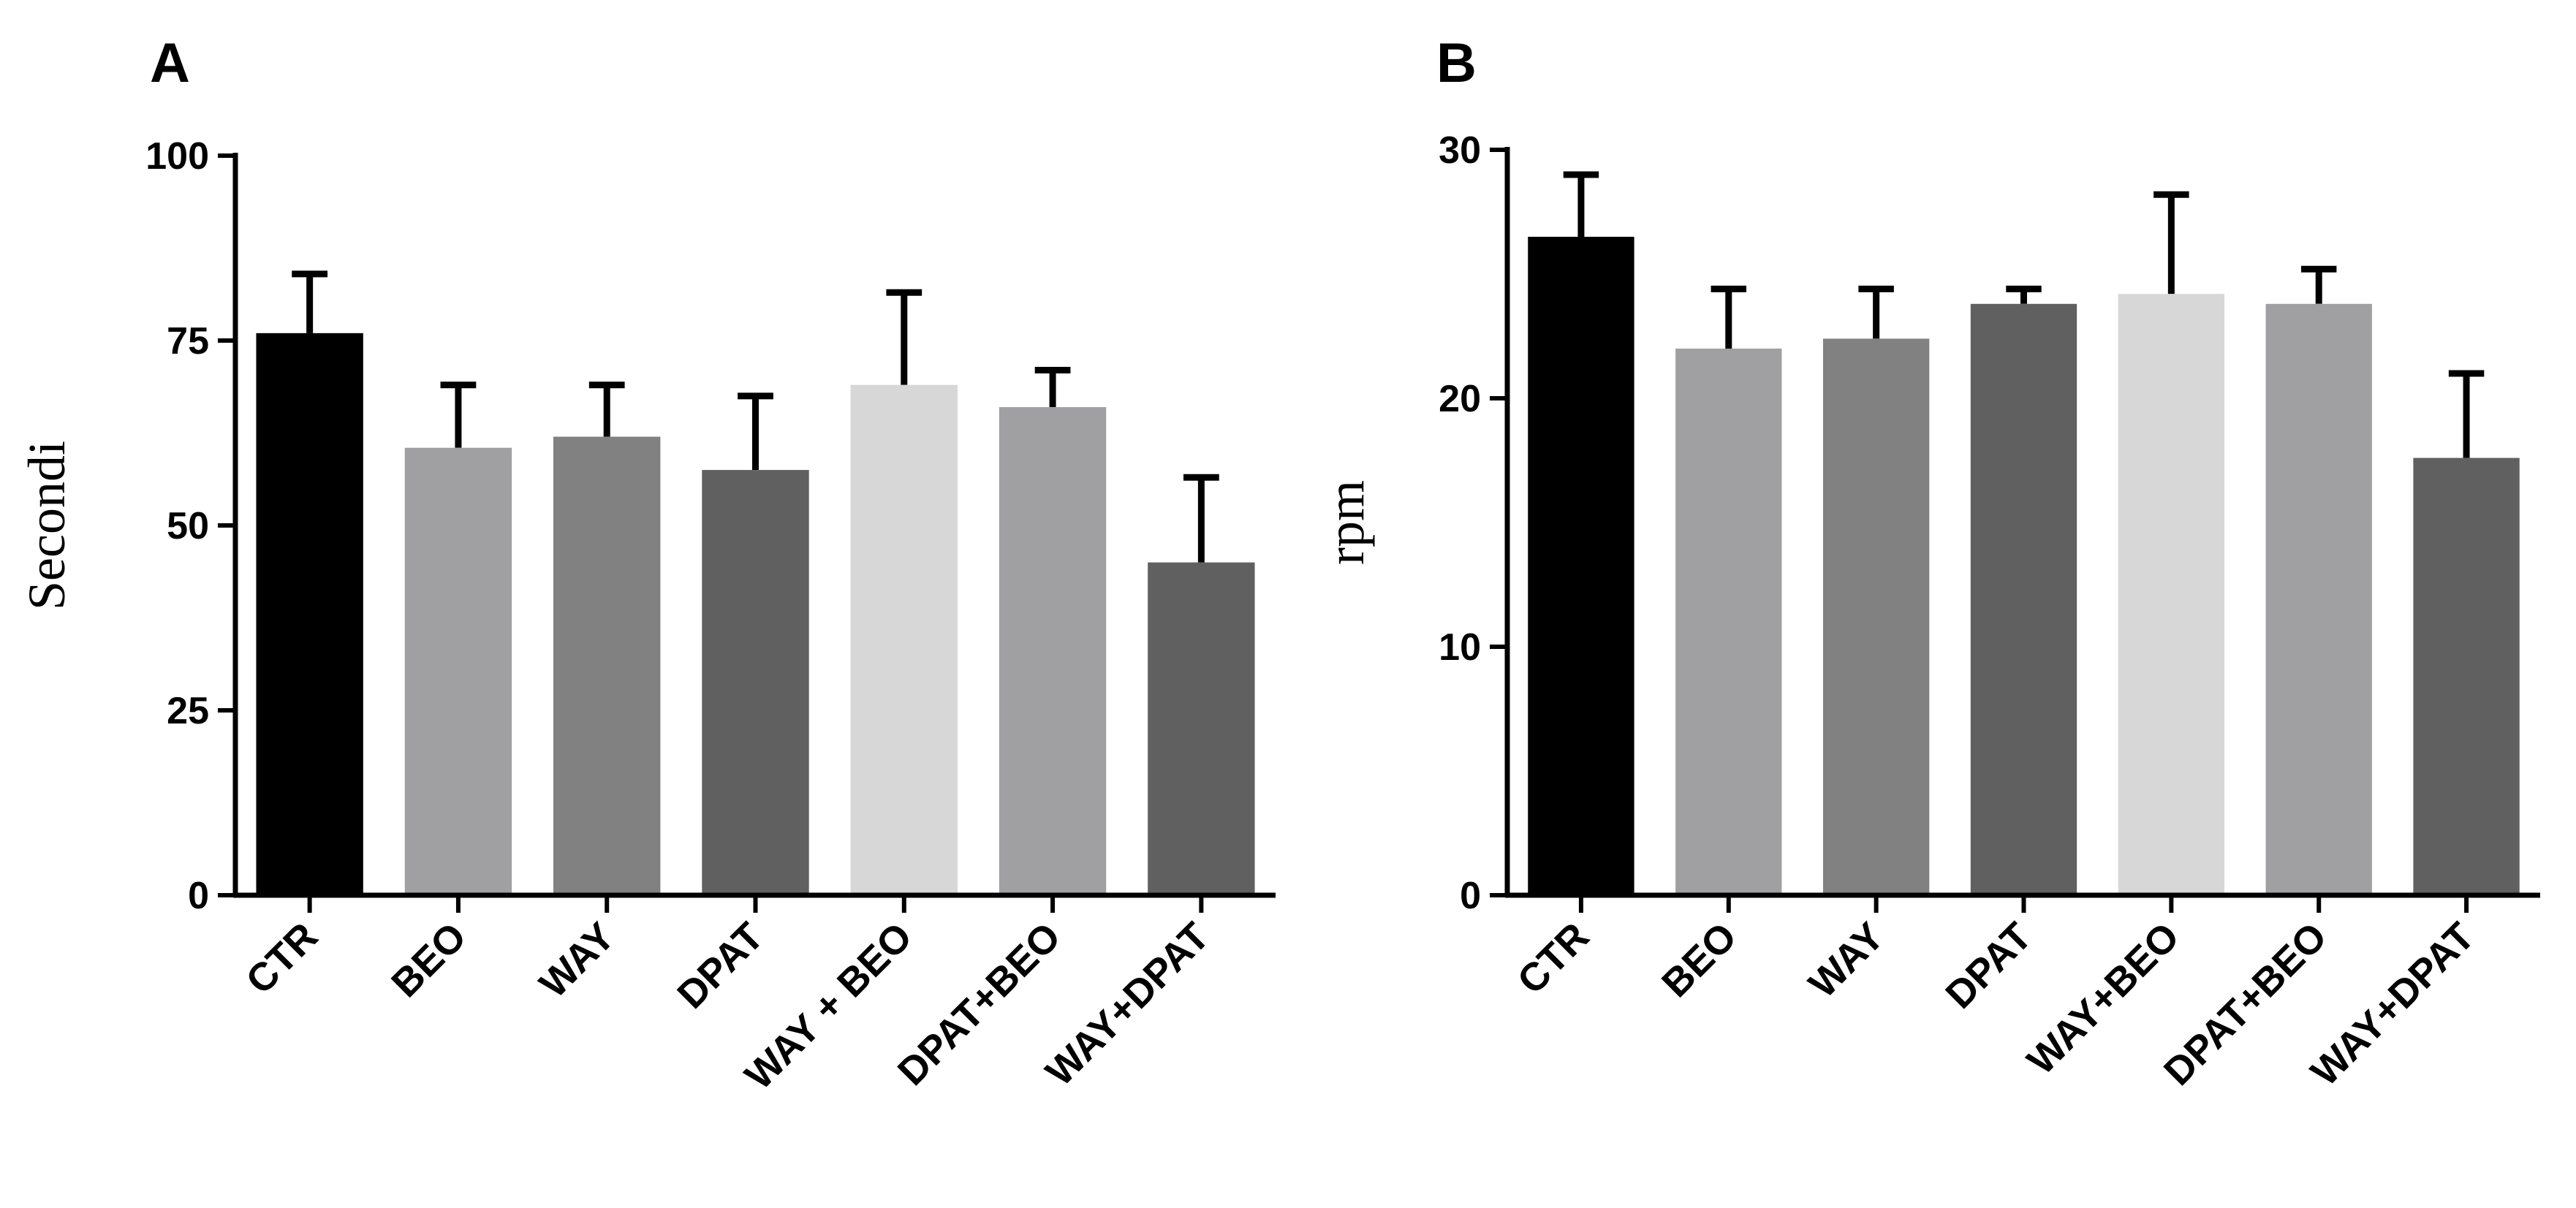  Describe the element at coordinates (1460, 399) in the screenshot. I see `y-tick-label: 20` at that location.